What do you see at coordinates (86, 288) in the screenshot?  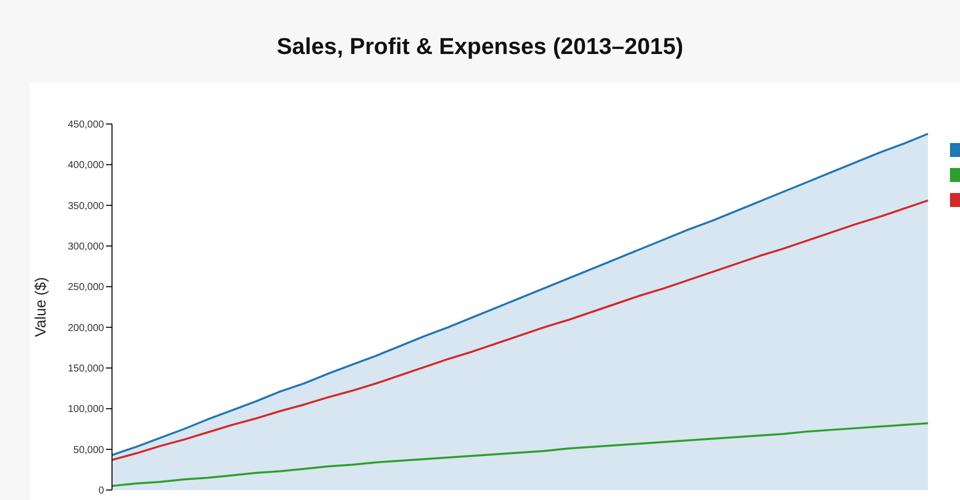 I see `y-tick-label: 250,000` at bounding box center [86, 288].